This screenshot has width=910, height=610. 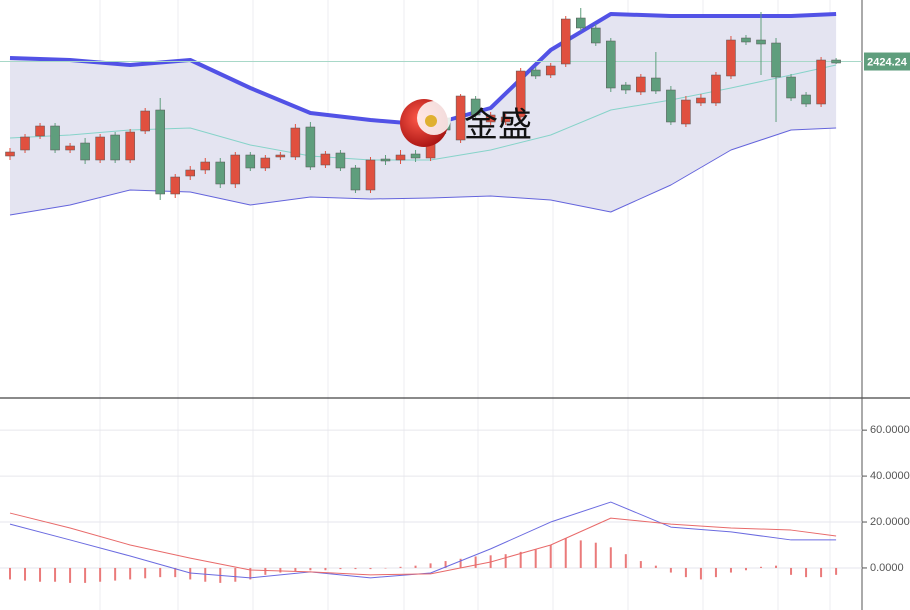 What do you see at coordinates (890, 430) in the screenshot?
I see `y-tick-label: 60.0000` at bounding box center [890, 430].